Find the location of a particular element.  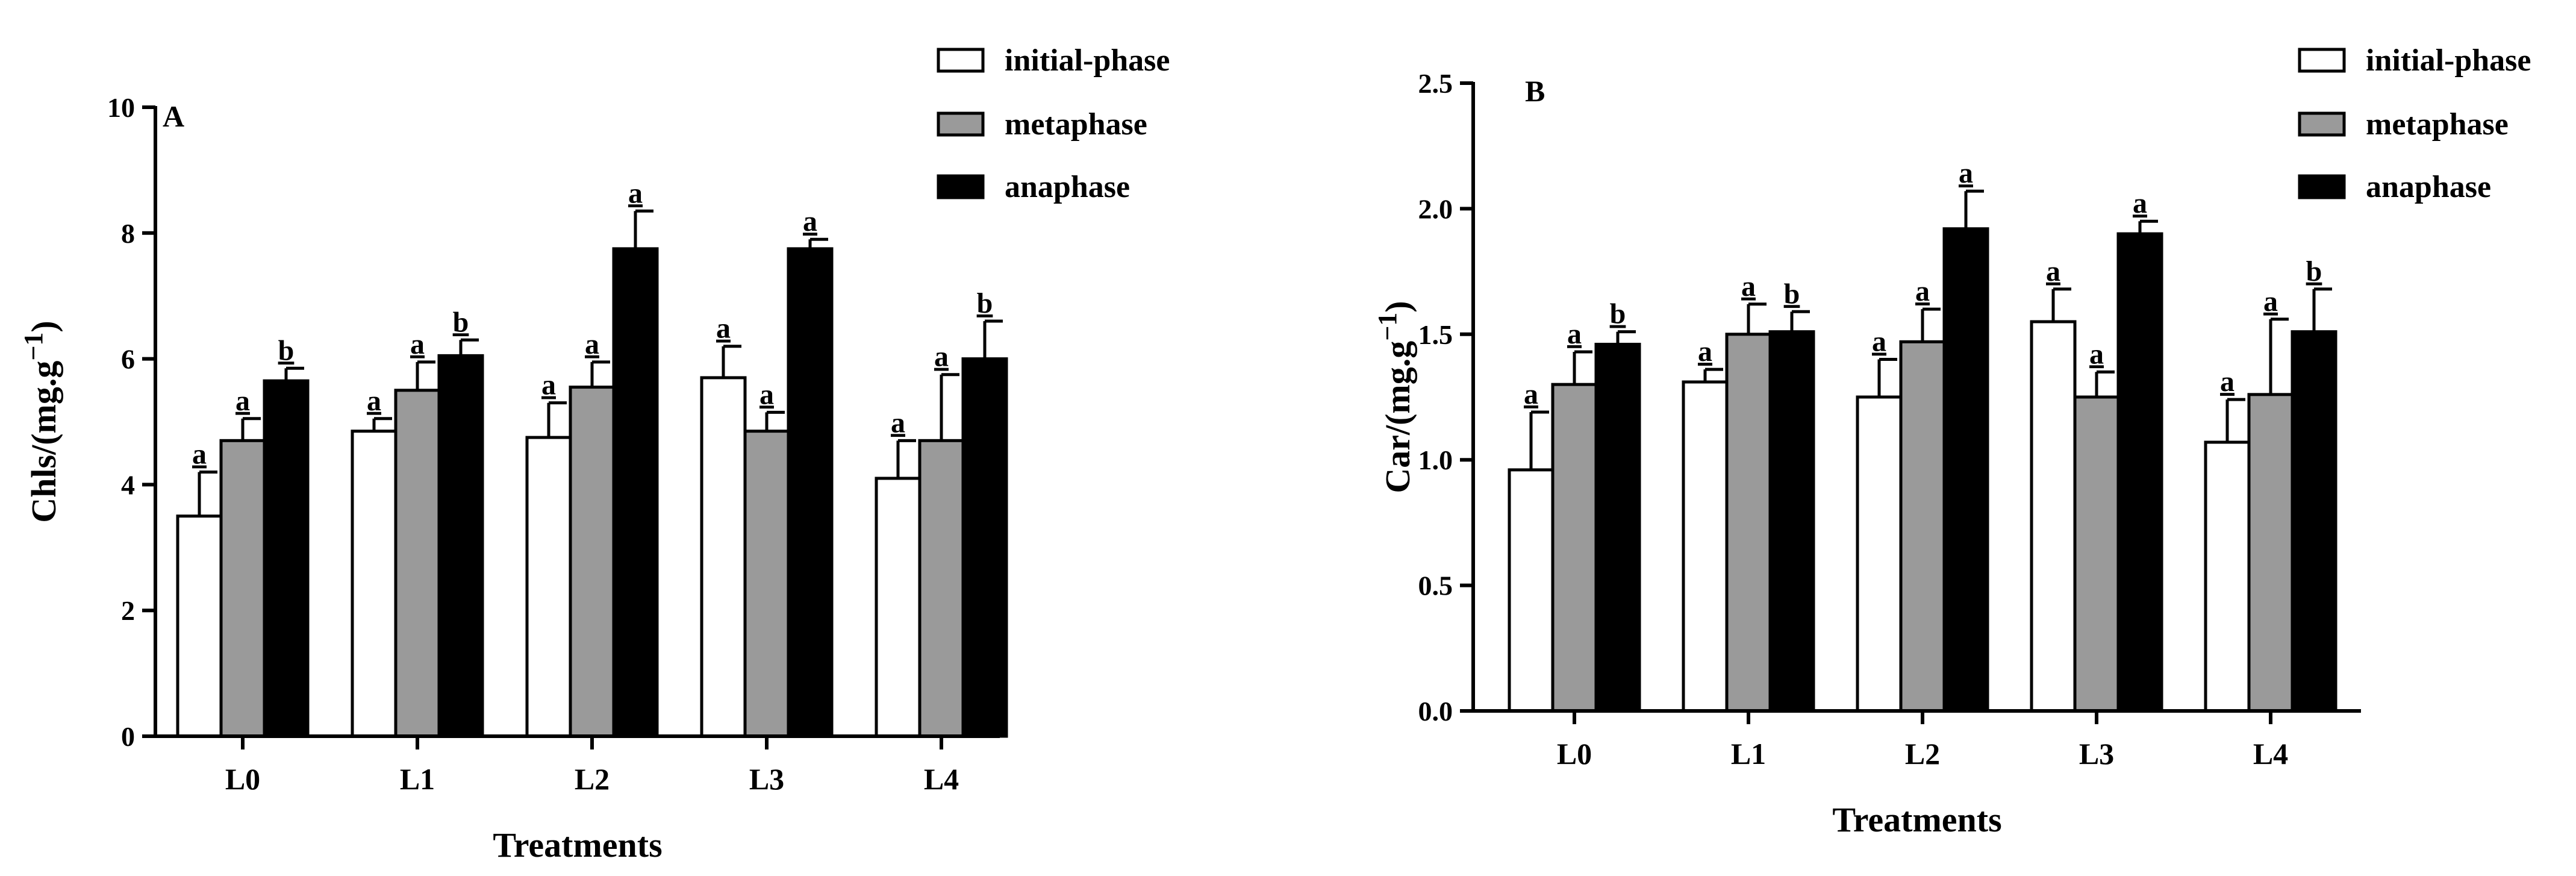

y-tick-label: 0.5 is located at coordinates (1435, 586).